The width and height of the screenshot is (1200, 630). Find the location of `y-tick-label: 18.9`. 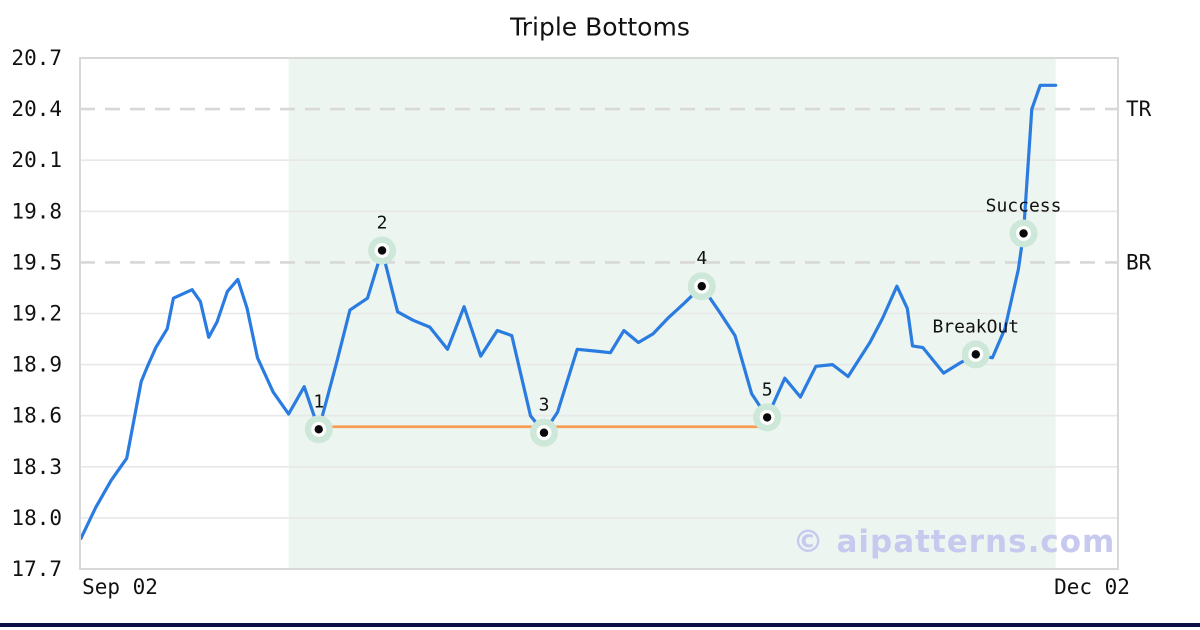

y-tick-label: 18.9 is located at coordinates (36, 365).